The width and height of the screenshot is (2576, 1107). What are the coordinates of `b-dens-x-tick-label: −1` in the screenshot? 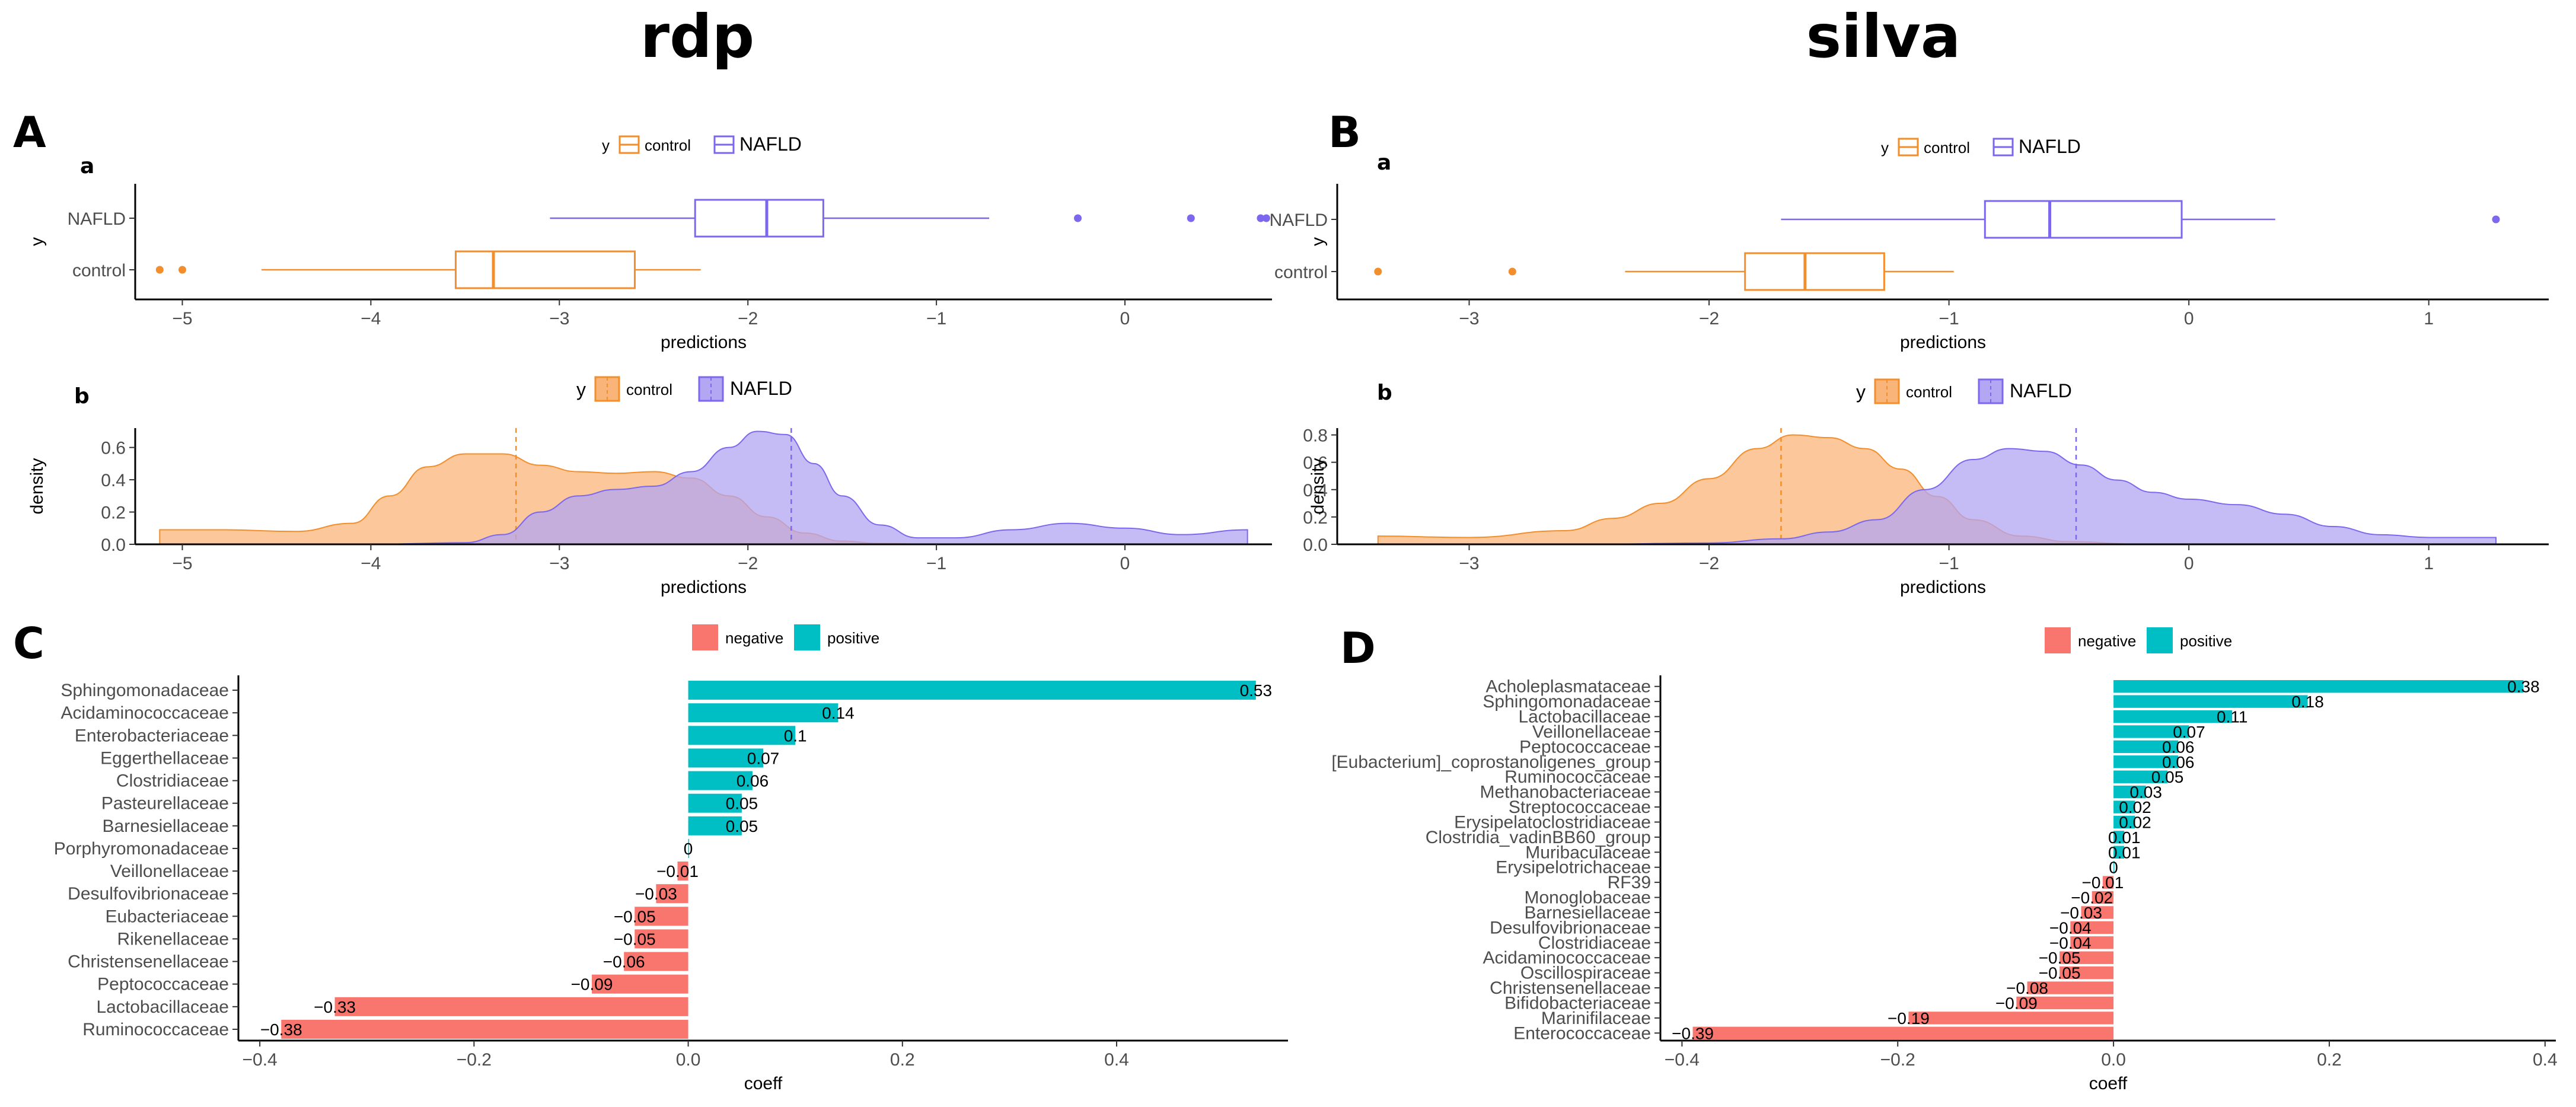 It's located at (1949, 563).